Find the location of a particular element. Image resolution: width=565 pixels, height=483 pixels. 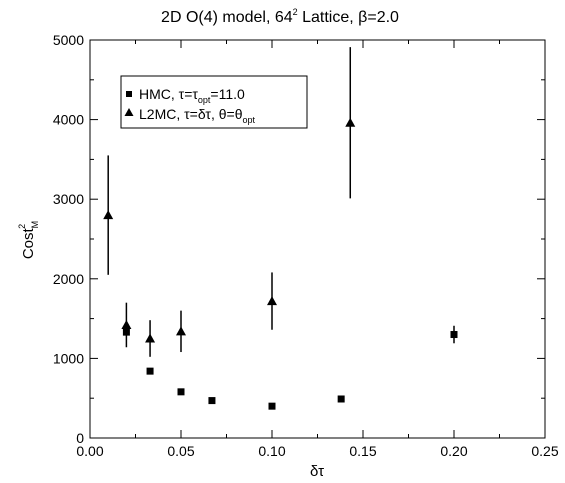

legend-hmc-sub: opt is located at coordinates (204, 100).